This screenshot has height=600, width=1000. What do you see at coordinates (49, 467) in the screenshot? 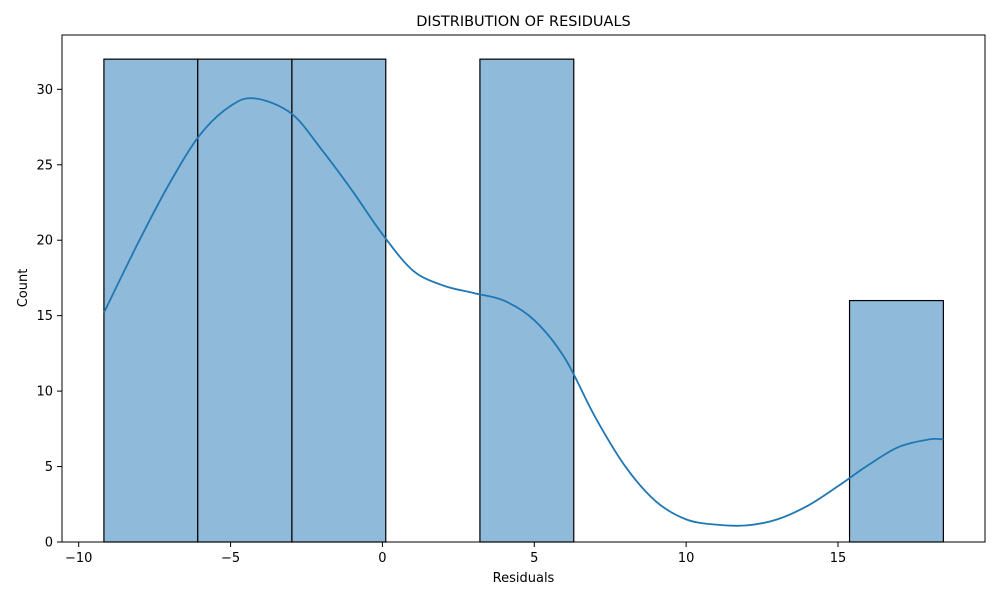
I see `y-tick-label: 5` at bounding box center [49, 467].